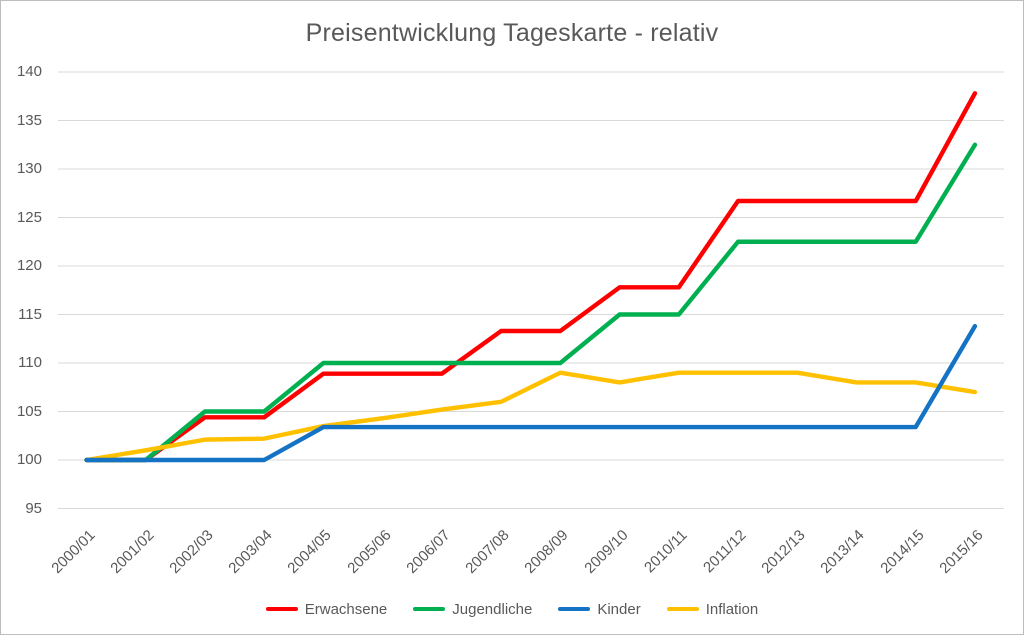  What do you see at coordinates (492, 609) in the screenshot?
I see `legend-label: Jugendliche` at bounding box center [492, 609].